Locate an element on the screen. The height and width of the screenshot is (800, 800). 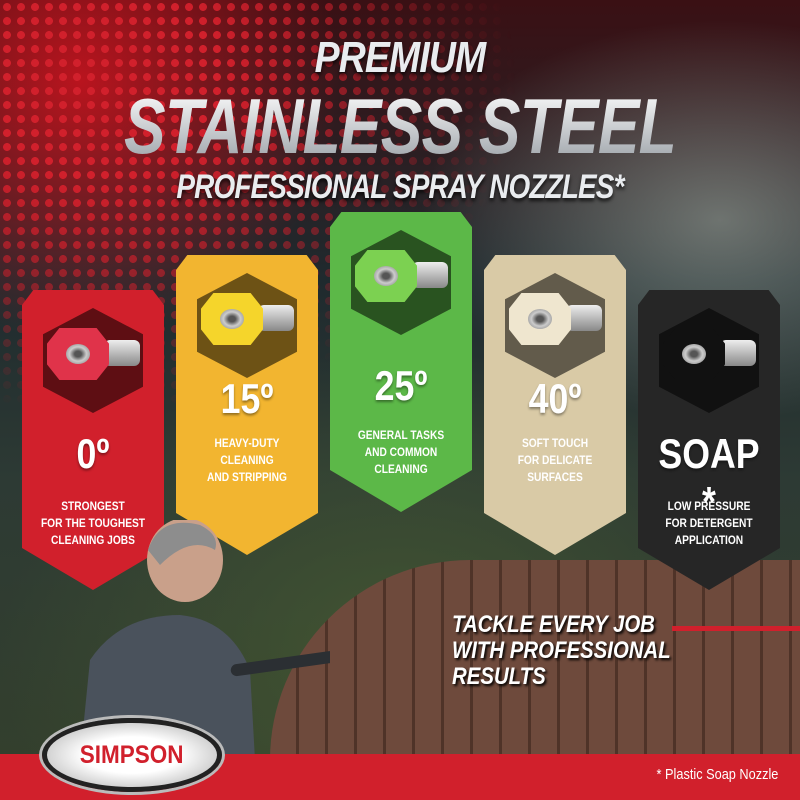
desc-line: FOR DELICATE is located at coordinates (555, 460).